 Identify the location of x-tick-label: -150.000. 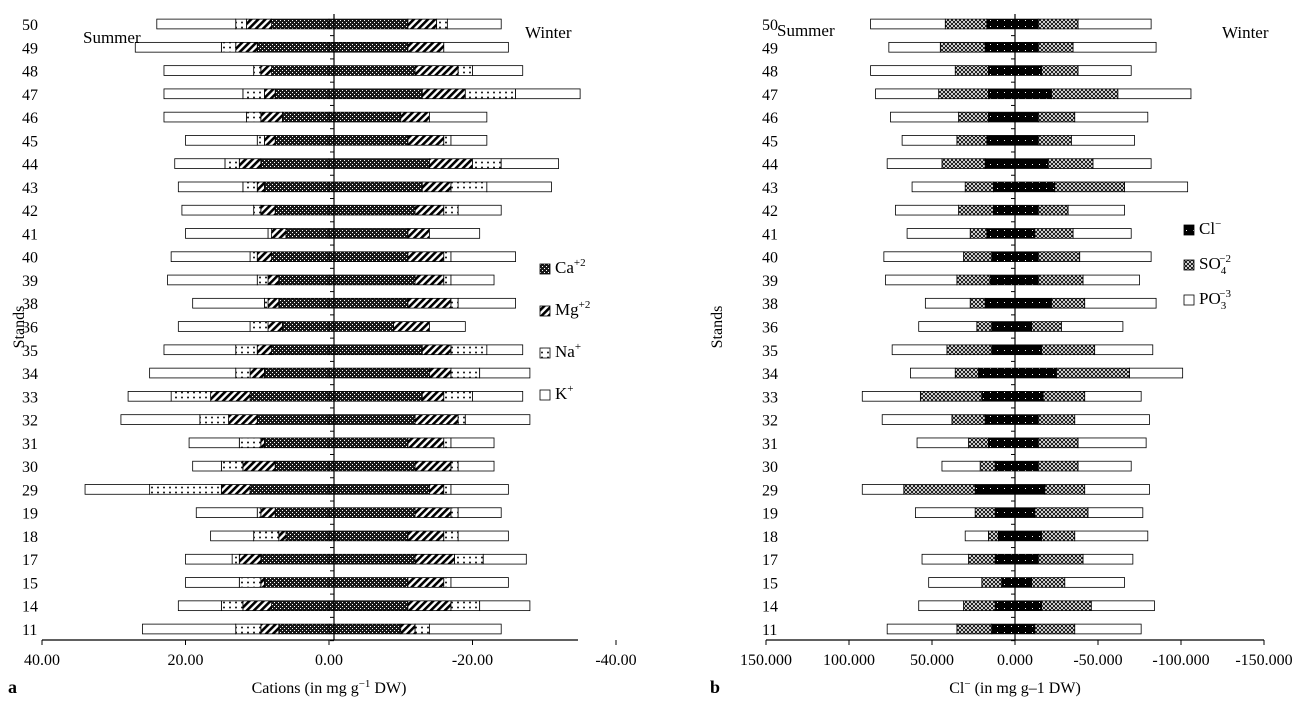
(1263, 660).